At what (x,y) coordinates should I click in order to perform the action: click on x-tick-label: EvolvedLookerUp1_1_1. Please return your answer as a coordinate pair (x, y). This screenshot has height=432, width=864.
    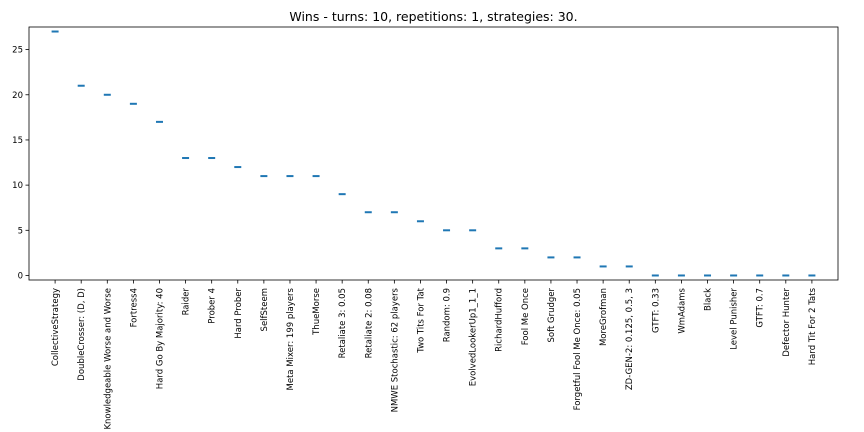
    Looking at the image, I should click on (474, 337).